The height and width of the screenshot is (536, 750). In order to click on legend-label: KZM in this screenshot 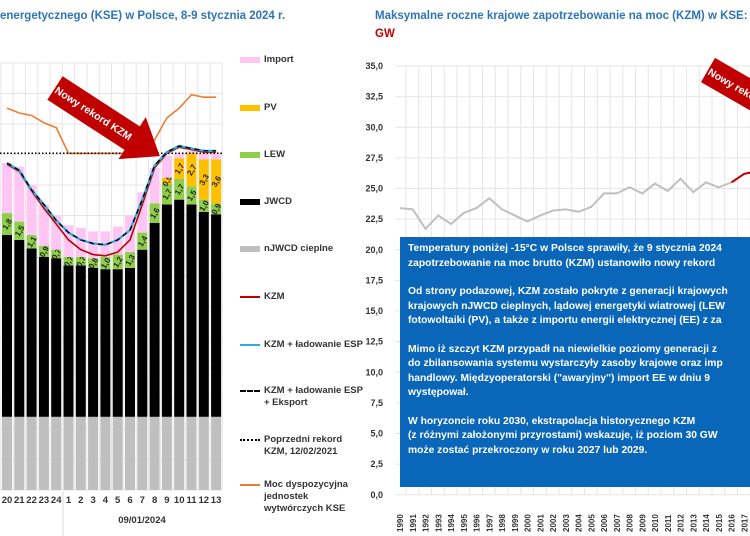, I will do `click(274, 296)`.